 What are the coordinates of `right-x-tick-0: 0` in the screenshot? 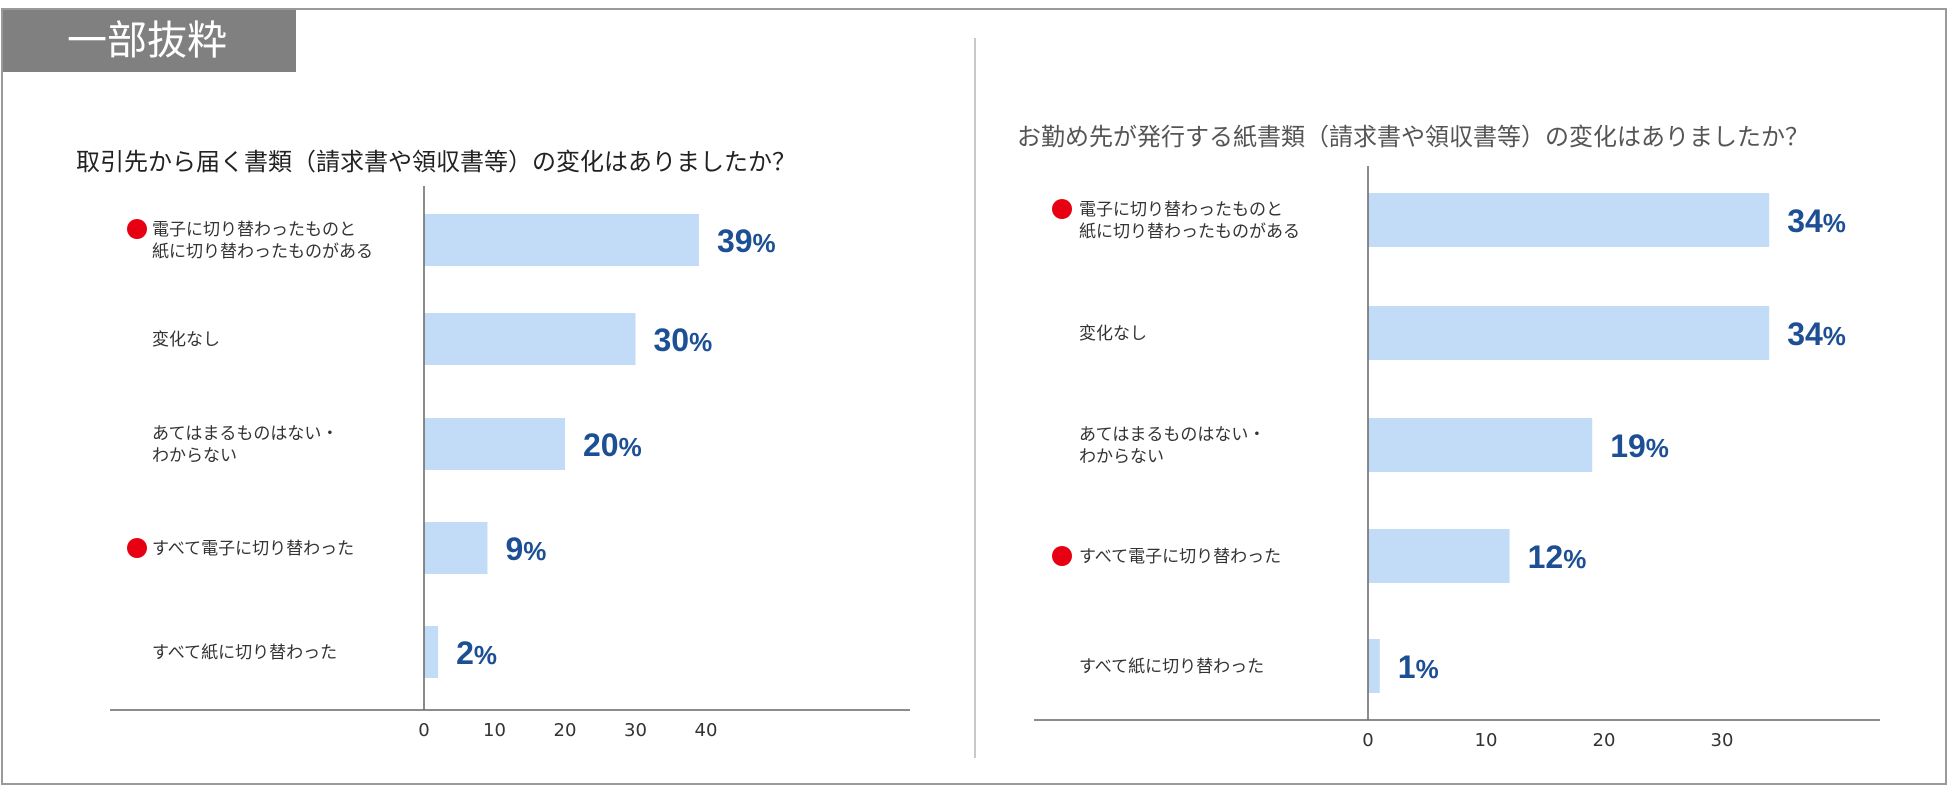 It's located at (1367, 740).